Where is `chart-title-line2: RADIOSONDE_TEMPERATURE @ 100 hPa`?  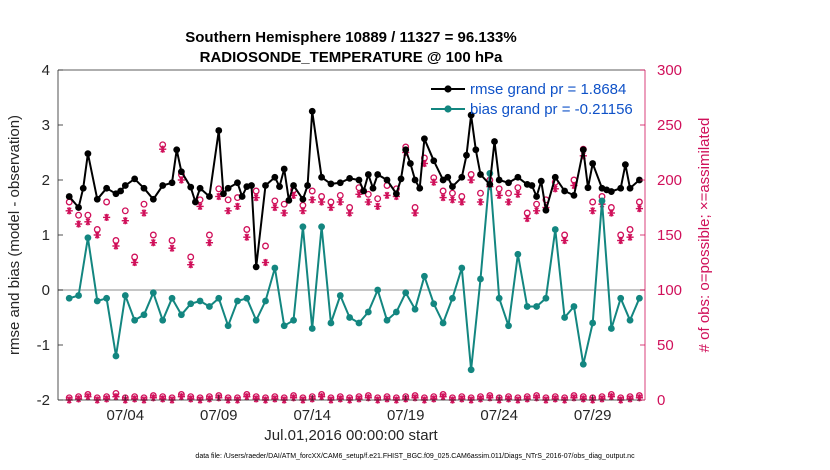
chart-title-line2: RADIOSONDE_TEMPERATURE @ 100 hPa is located at coordinates (351, 57).